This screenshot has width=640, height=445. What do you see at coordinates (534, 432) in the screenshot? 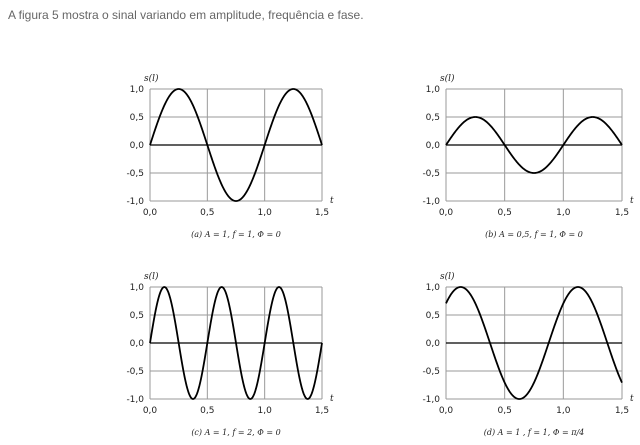
I see `chart-caption: (d) A = 1 , f = 1, Φ = π/4` at bounding box center [534, 432].